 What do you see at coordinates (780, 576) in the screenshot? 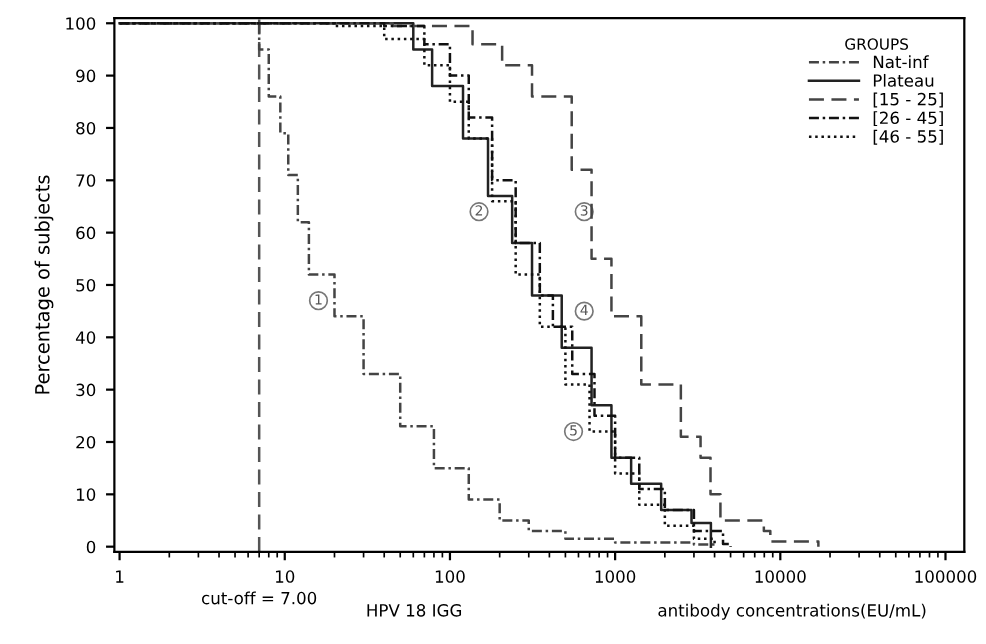
I see `x-tick-label: 10000` at bounding box center [780, 576].